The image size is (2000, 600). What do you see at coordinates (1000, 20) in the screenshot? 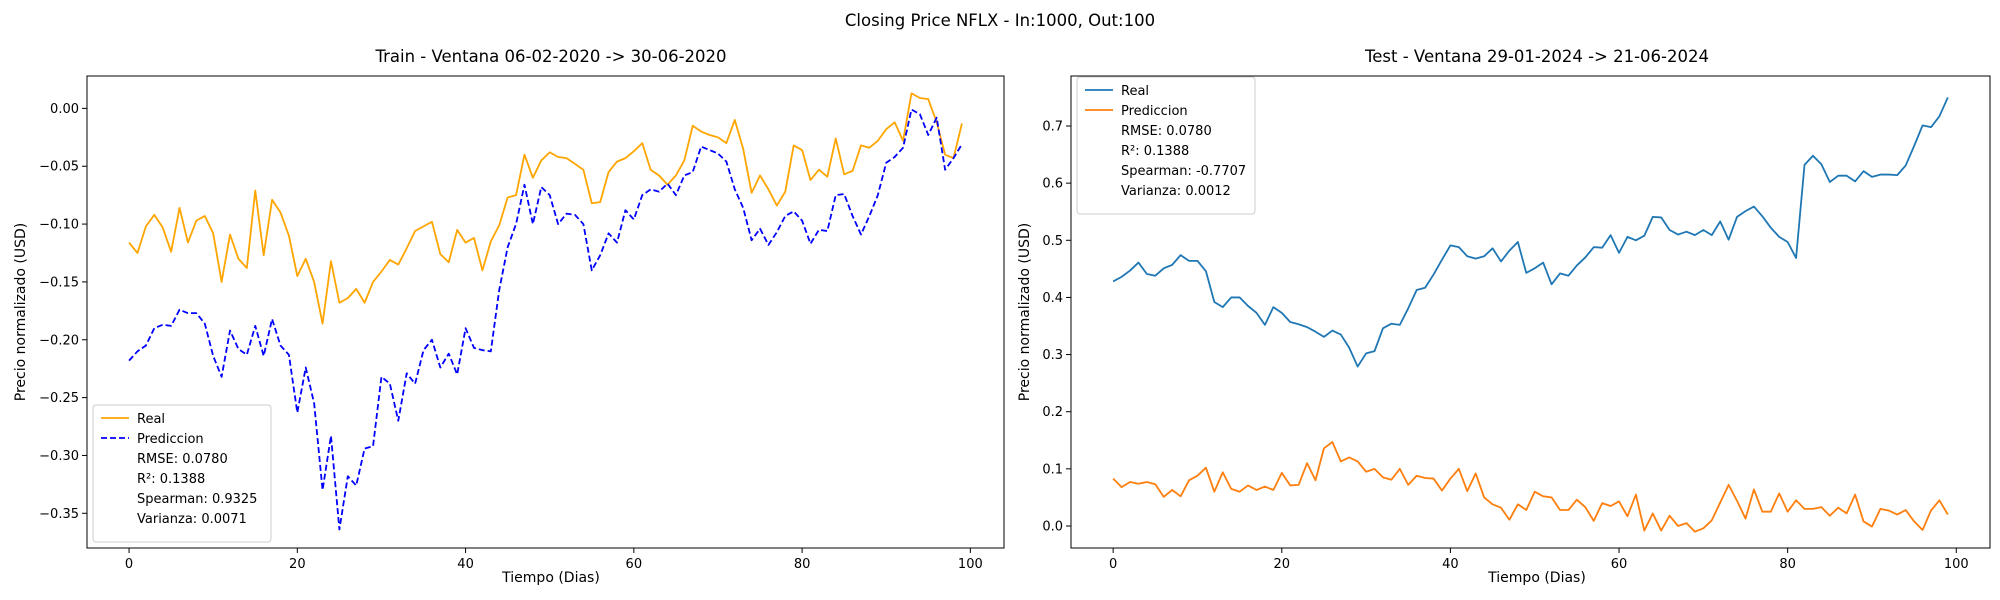
I see `figure-suptitle: Closing Price NFLX - In:1000, Out:100` at bounding box center [1000, 20].